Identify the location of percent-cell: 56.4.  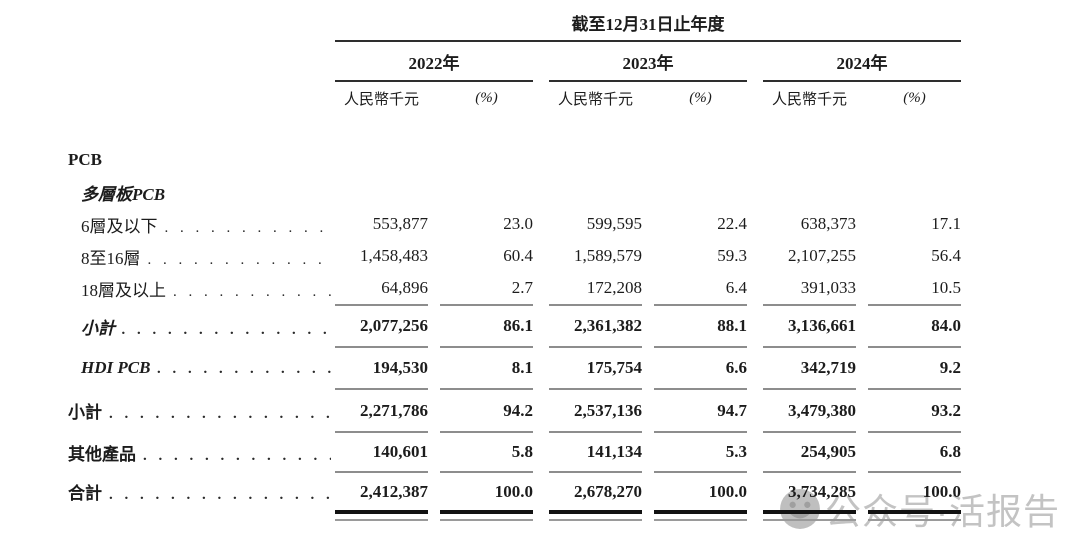
(946, 255).